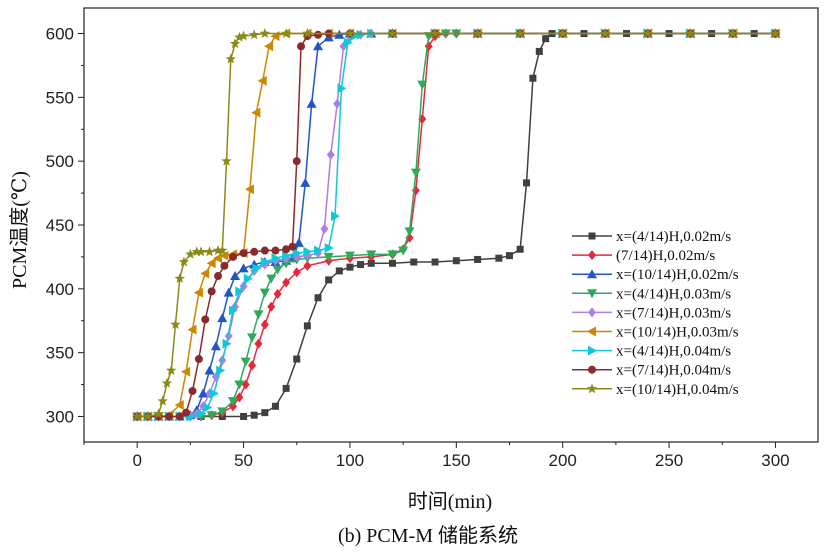 The image size is (832, 552). What do you see at coordinates (243, 460) in the screenshot?
I see `x-tick-label: 50` at bounding box center [243, 460].